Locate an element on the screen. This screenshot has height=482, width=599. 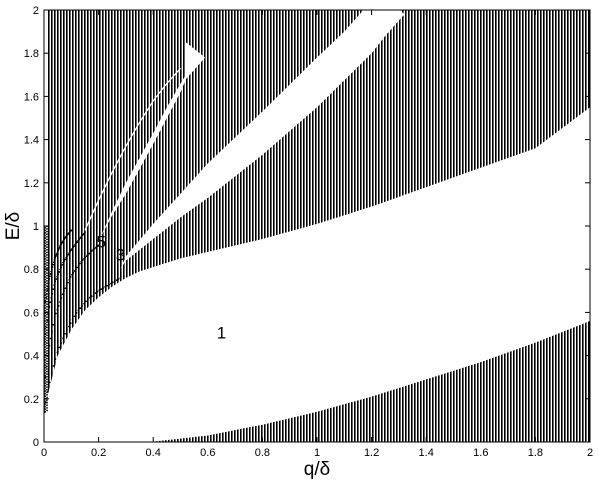
y-tick-label: 0.4 is located at coordinates (31, 357).